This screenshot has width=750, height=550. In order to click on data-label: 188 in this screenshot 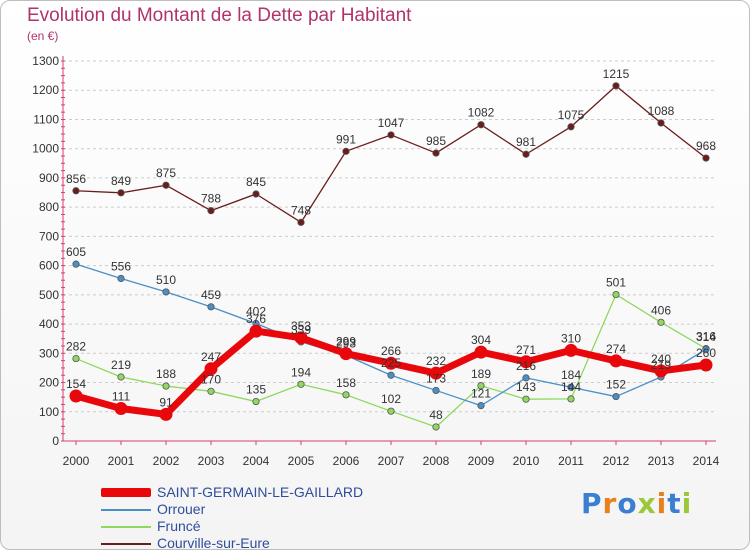, I will do `click(166, 374)`.